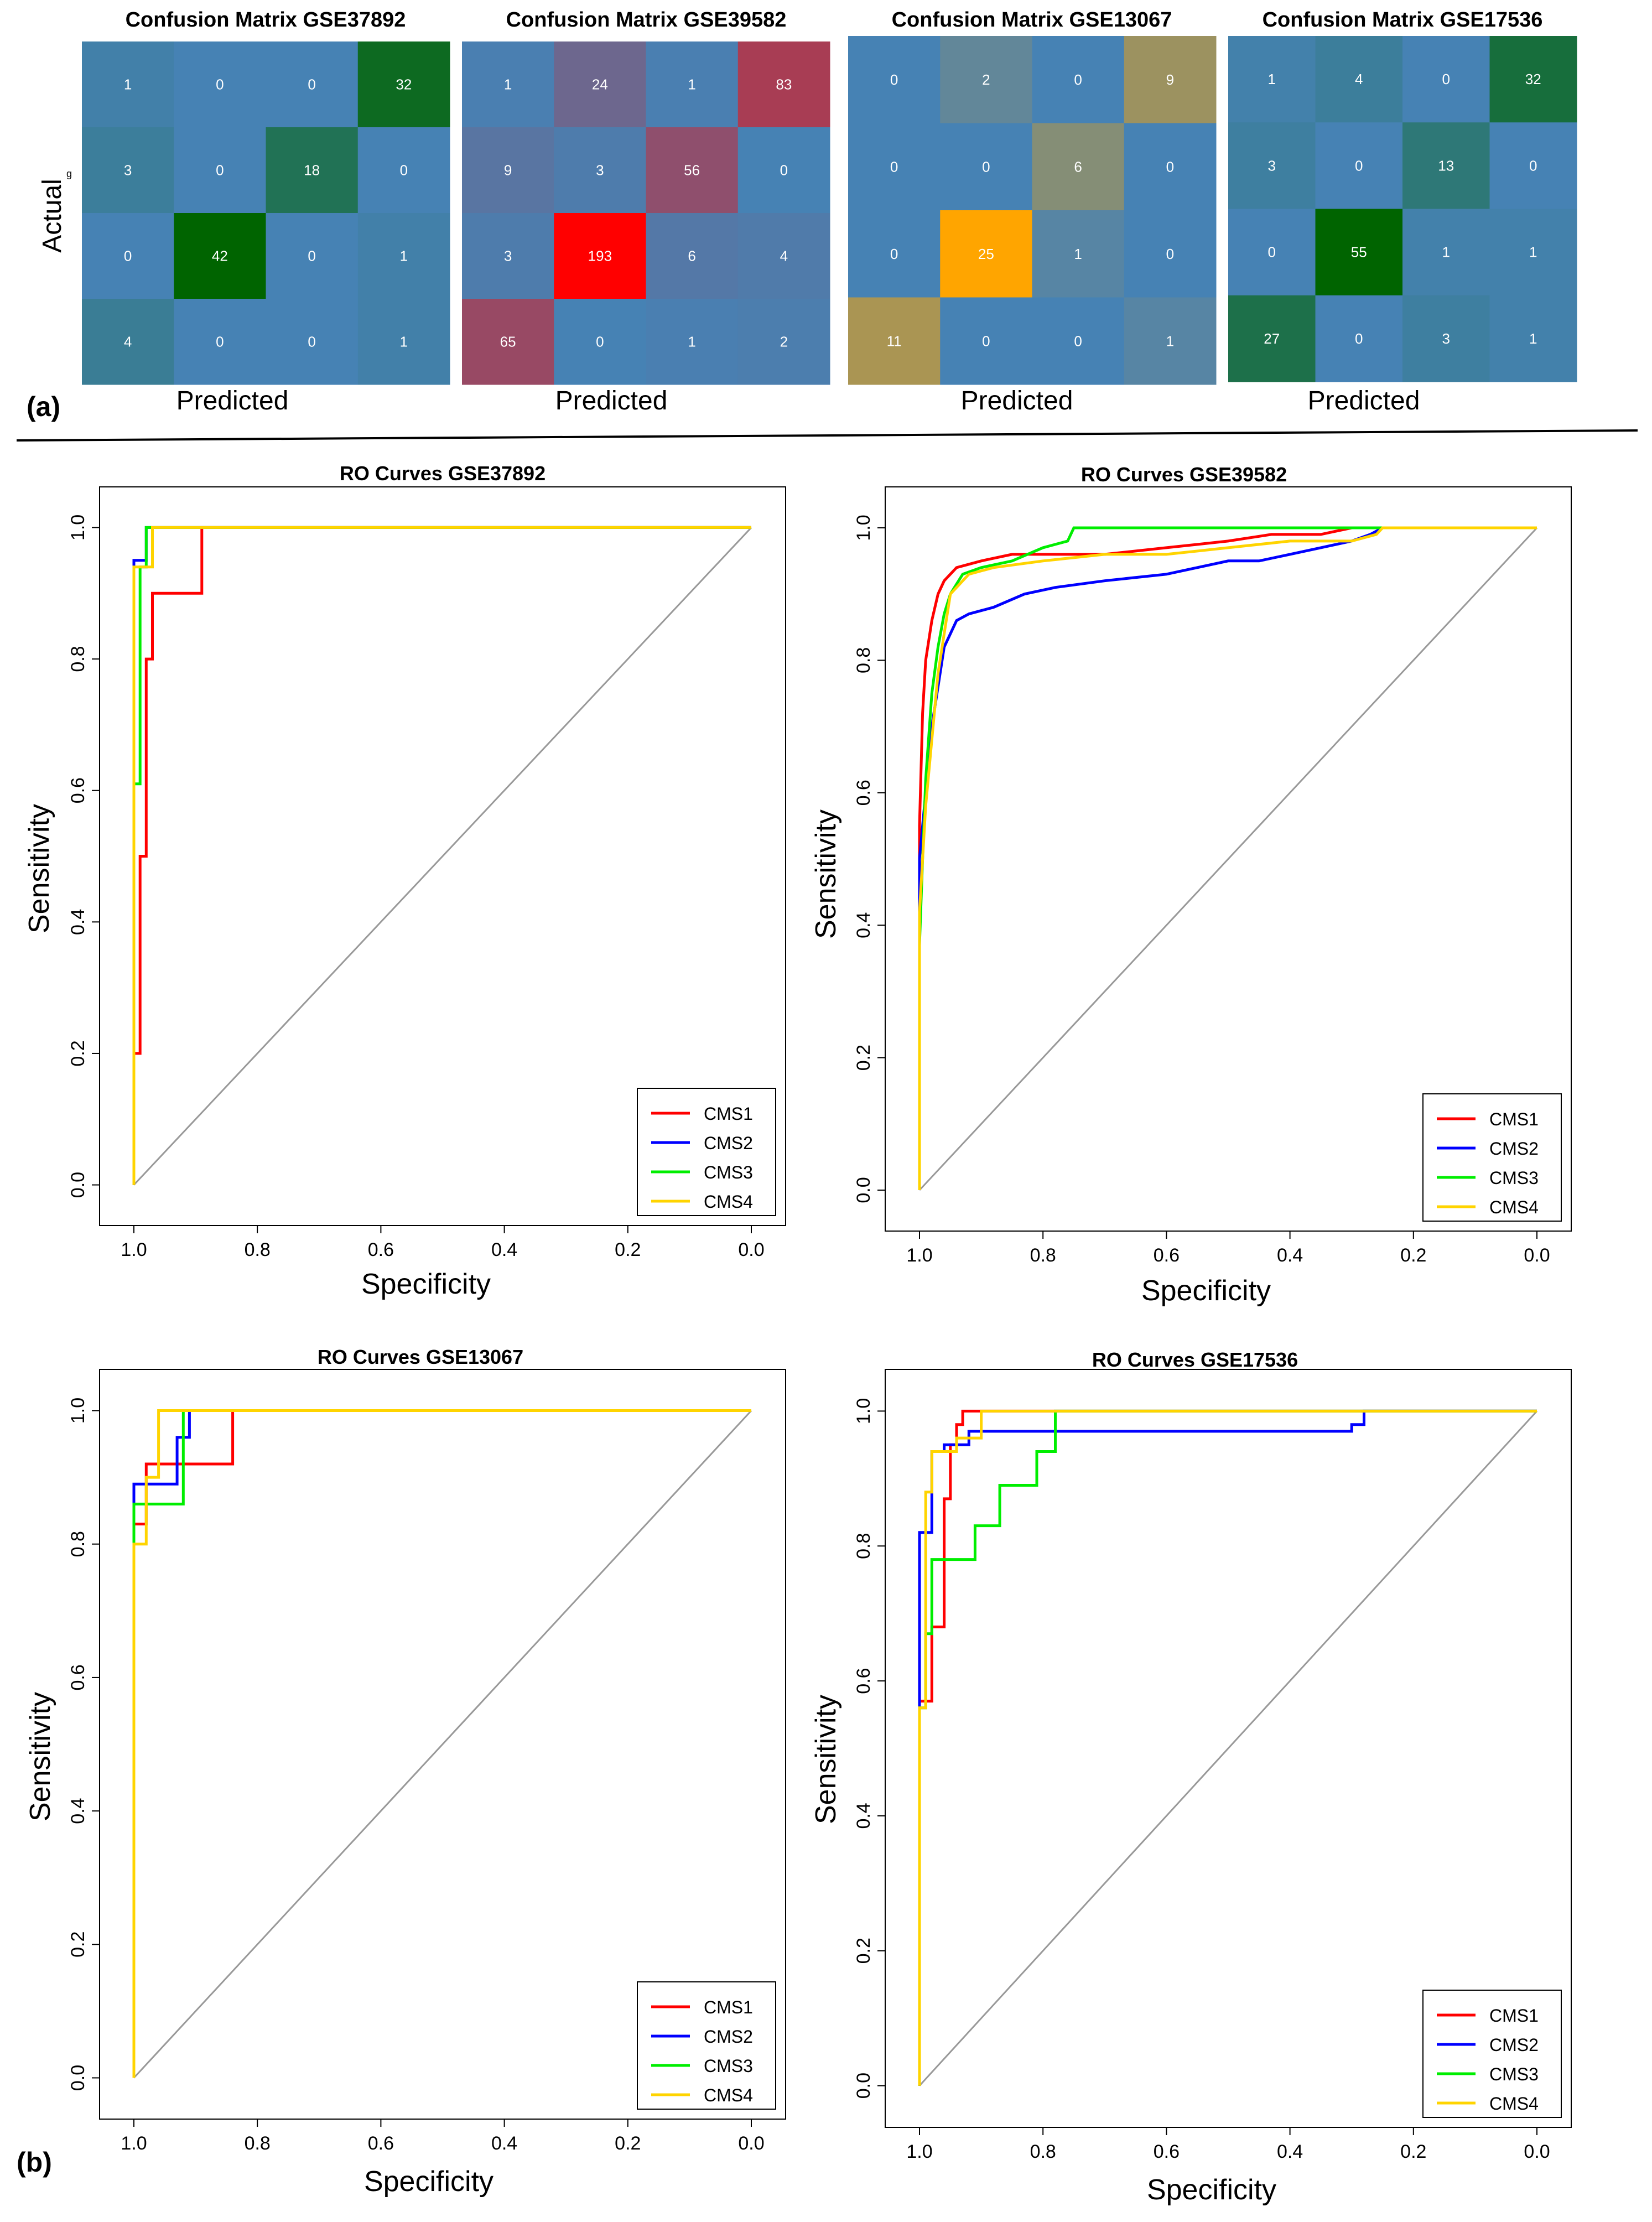 This screenshot has height=2222, width=1652. Describe the element at coordinates (1403, 20) in the screenshot. I see `confusion-matrix-title: Confusion Matrix GSE17536` at that location.